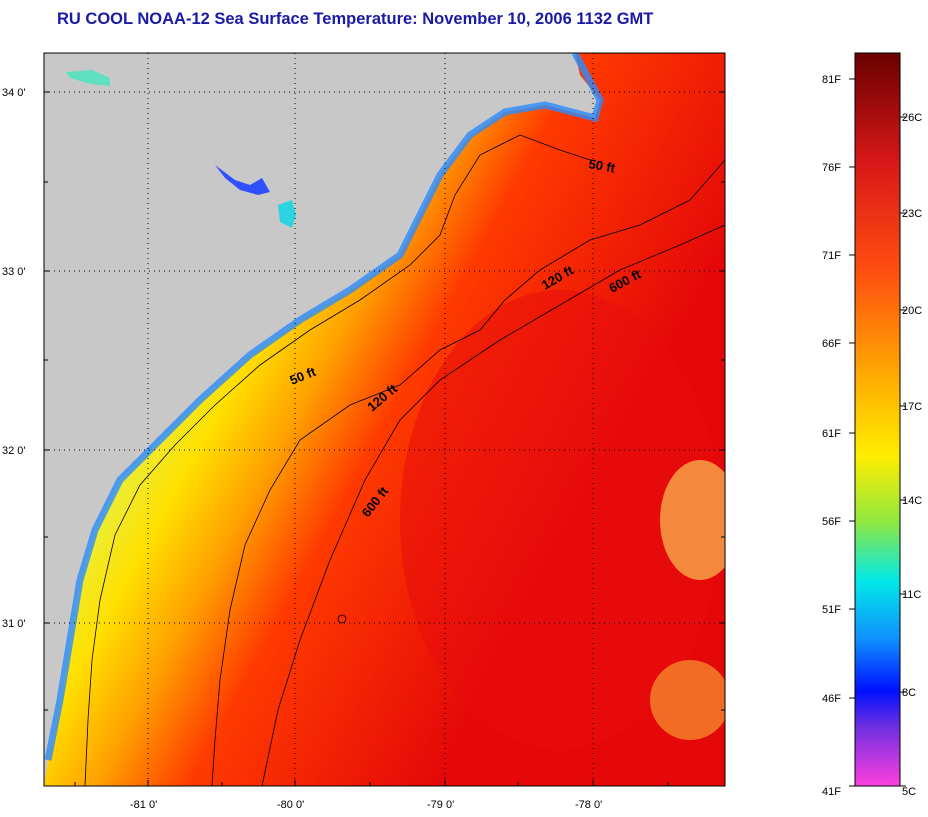  I want to click on lat-label-34: 34 0', so click(14, 93).